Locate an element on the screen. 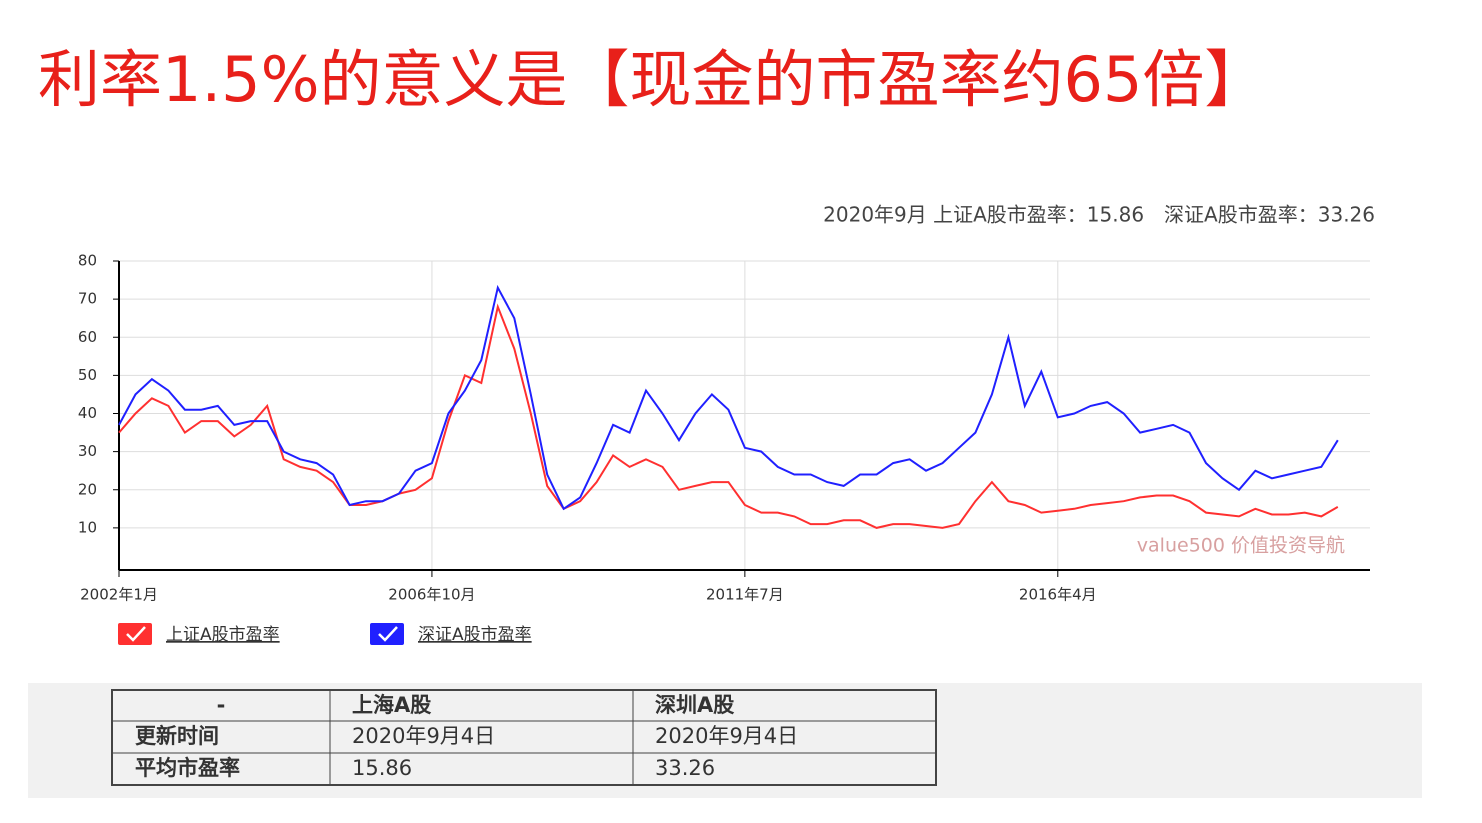 Image resolution: width=1482 pixels, height=823 pixels. annotation: 2020年9月 上证A股市盈率：15.86 深证A股市盈率：33.26 is located at coordinates (1099, 215).